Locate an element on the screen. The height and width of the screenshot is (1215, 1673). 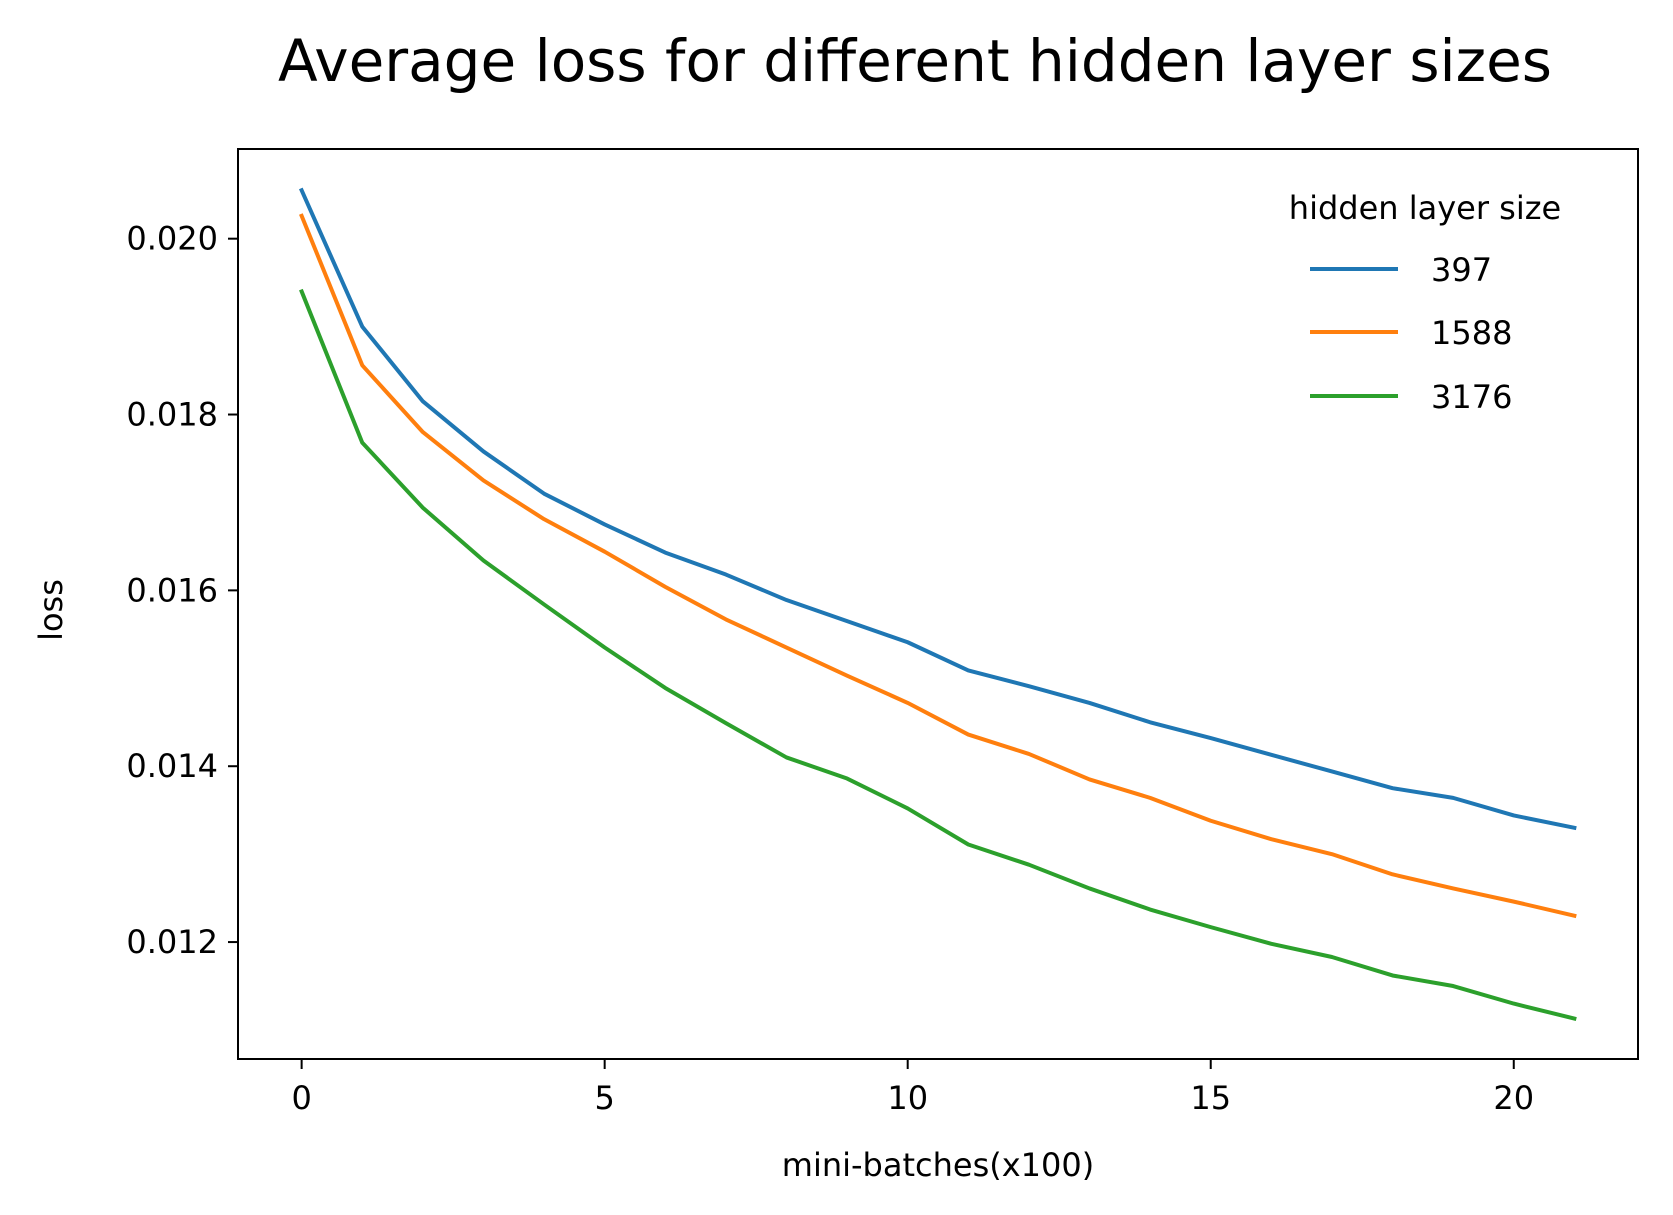
y-tick-label: 0.018 is located at coordinates (172, 415).